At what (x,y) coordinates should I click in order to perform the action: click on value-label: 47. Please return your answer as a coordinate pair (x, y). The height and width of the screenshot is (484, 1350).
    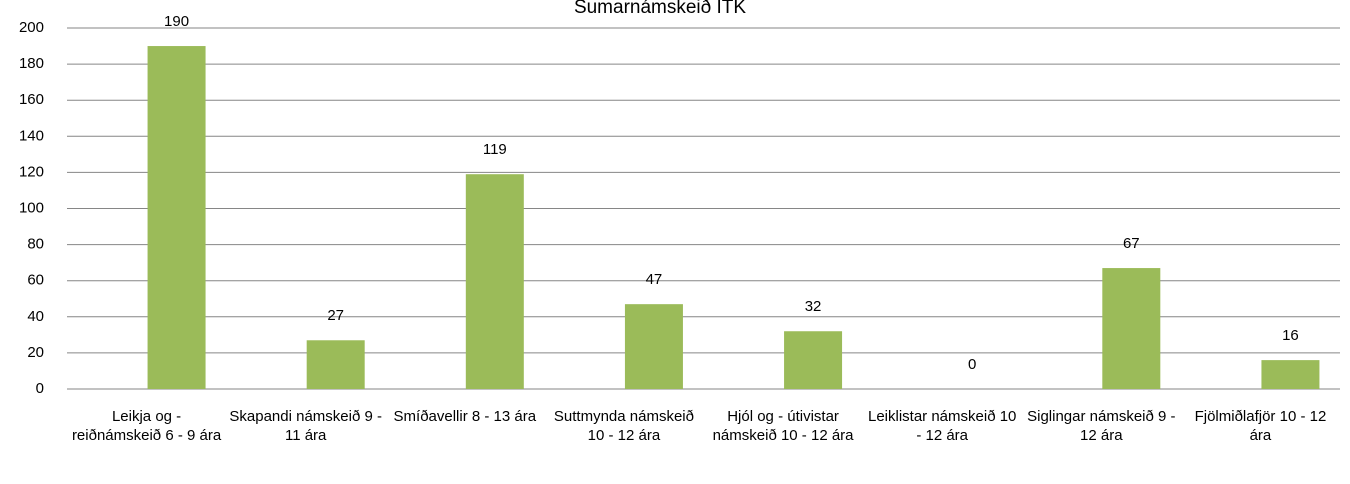
    Looking at the image, I should click on (654, 279).